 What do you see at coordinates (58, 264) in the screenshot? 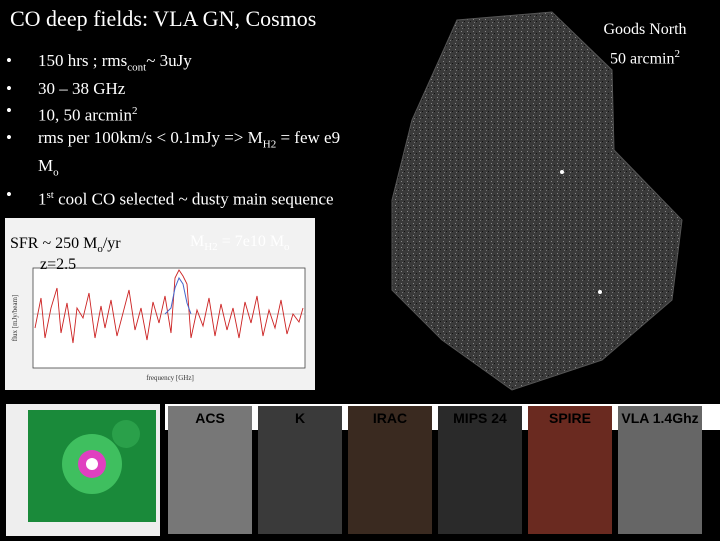
I see `redshift-annotation: z=2.5` at bounding box center [58, 264].